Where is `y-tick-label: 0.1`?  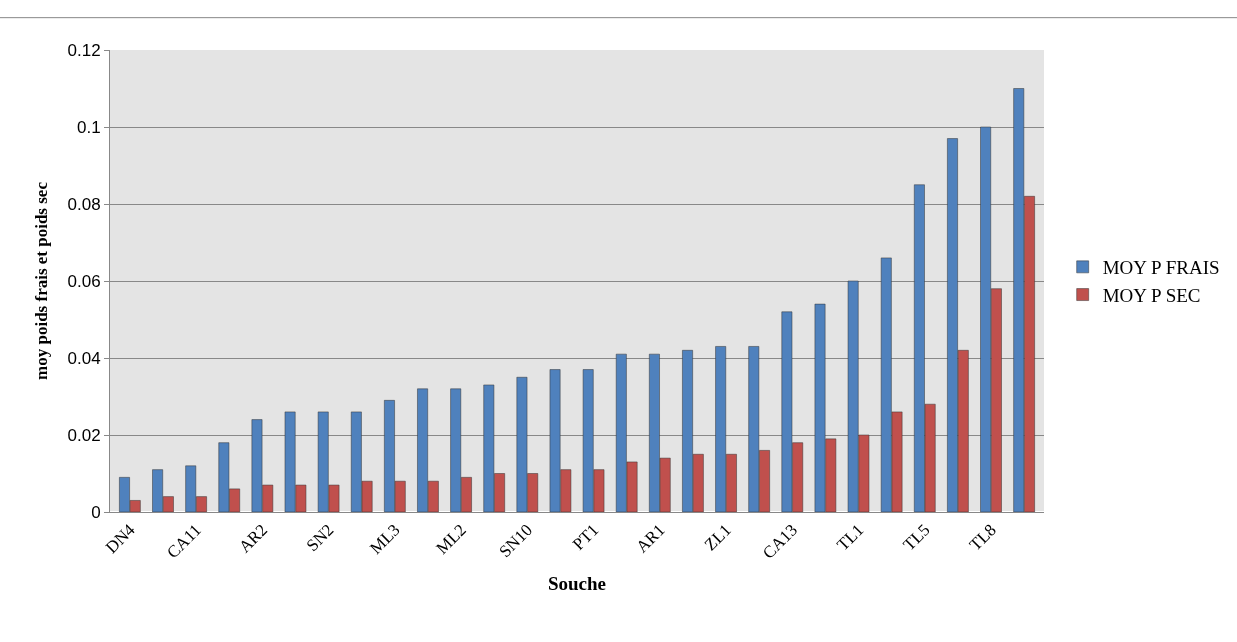 y-tick-label: 0.1 is located at coordinates (88, 127).